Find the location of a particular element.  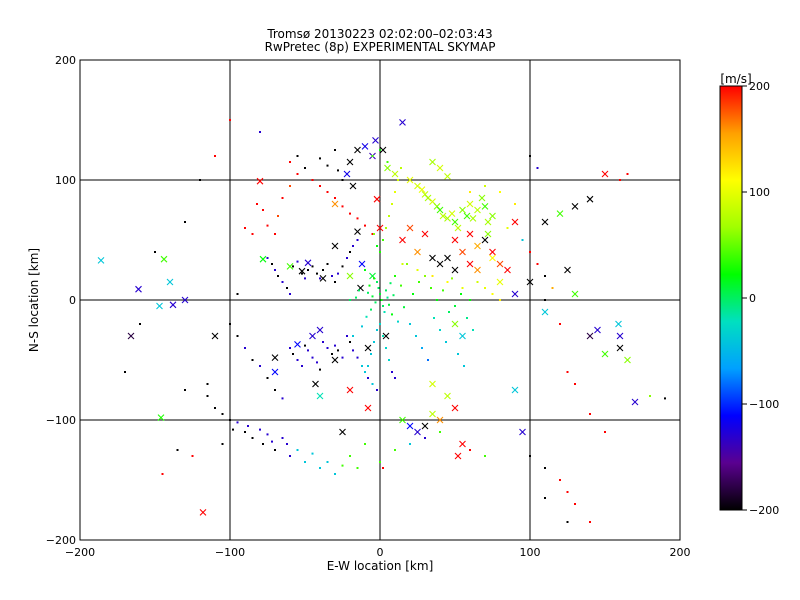

colorbar-label: [m/s] is located at coordinates (735, 79).